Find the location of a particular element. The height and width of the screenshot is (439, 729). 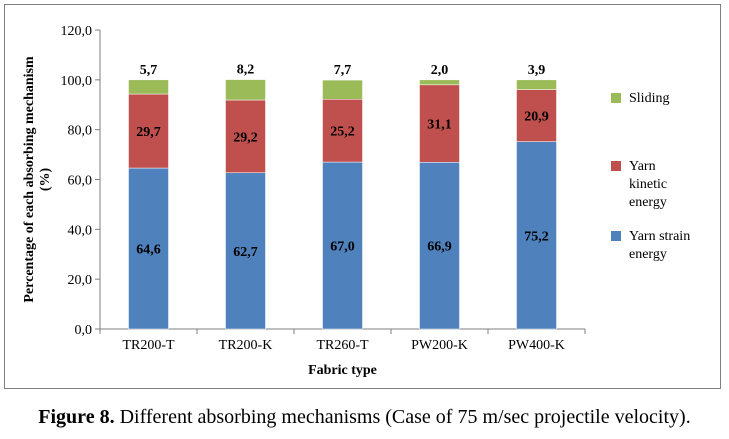

data-label: 62,7 is located at coordinates (245, 252).